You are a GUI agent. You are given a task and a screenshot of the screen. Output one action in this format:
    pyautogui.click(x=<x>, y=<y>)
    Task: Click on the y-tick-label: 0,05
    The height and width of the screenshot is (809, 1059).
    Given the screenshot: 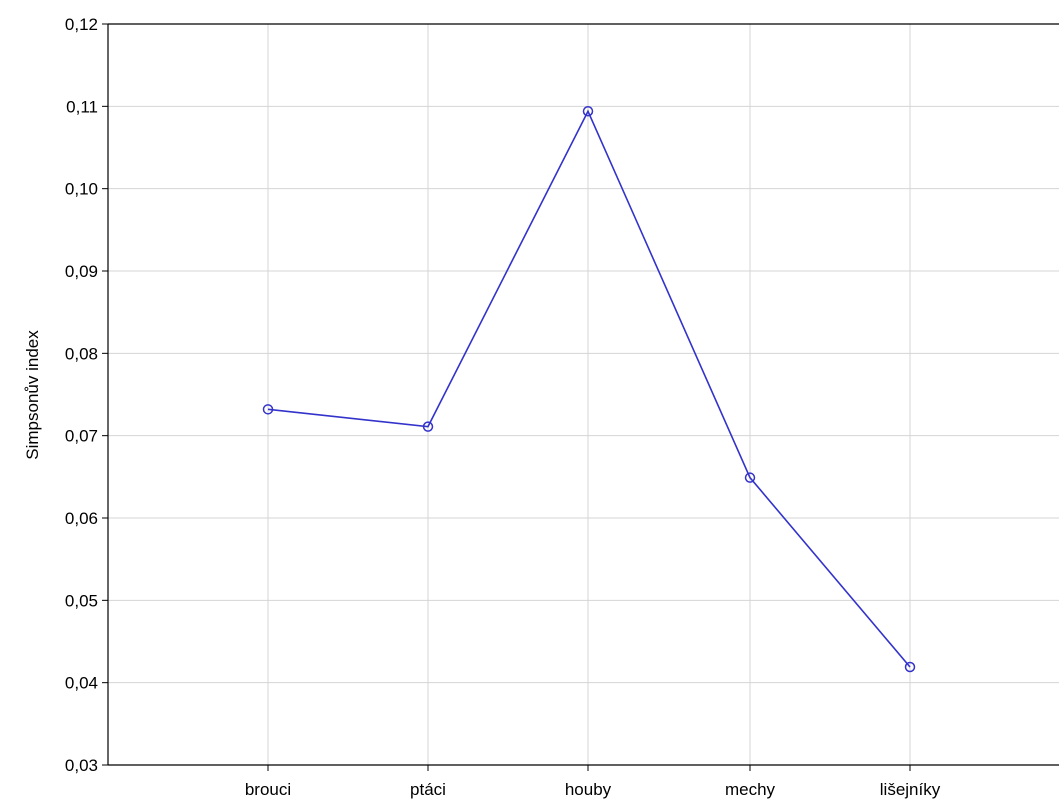 What is the action you would take?
    pyautogui.click(x=81, y=600)
    